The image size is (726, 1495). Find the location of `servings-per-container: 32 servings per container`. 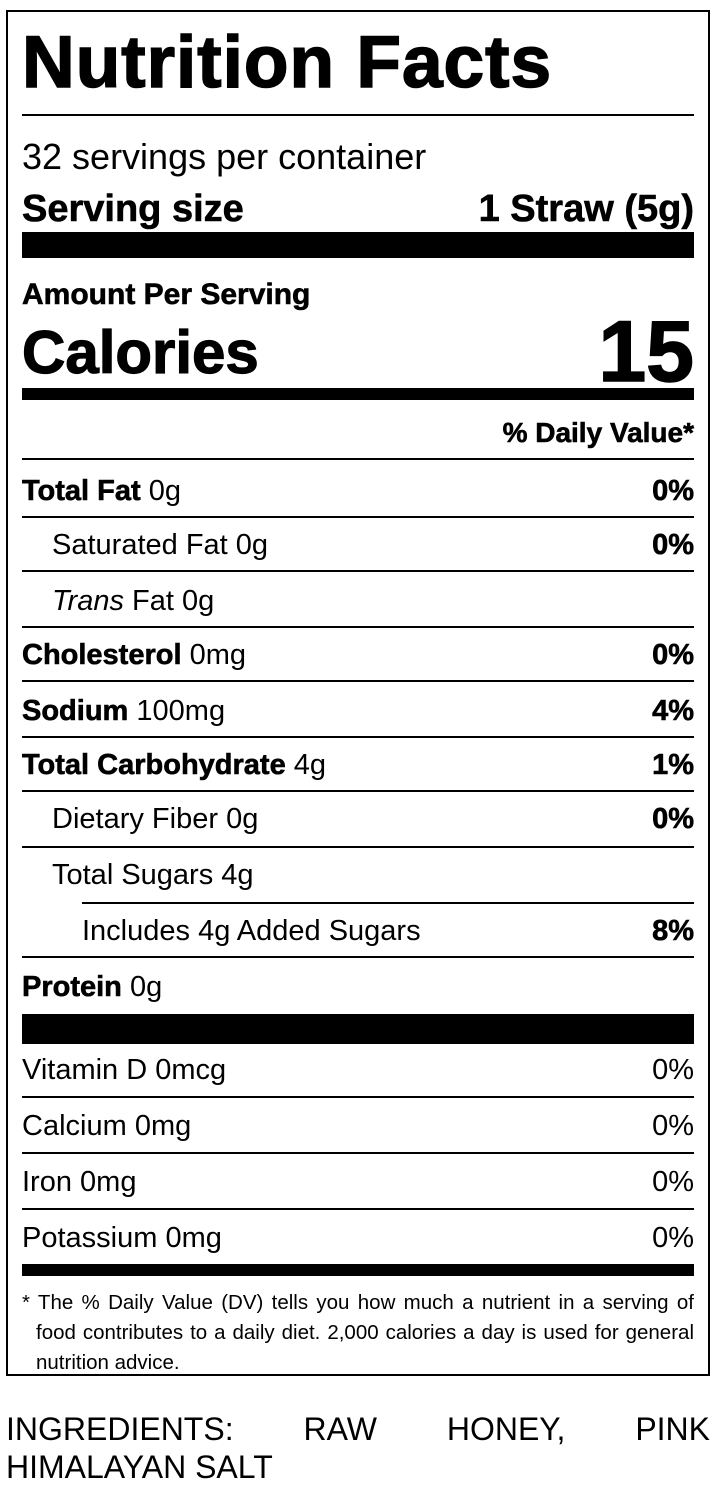

servings-per-container: 32 servings per container is located at coordinates (224, 156).